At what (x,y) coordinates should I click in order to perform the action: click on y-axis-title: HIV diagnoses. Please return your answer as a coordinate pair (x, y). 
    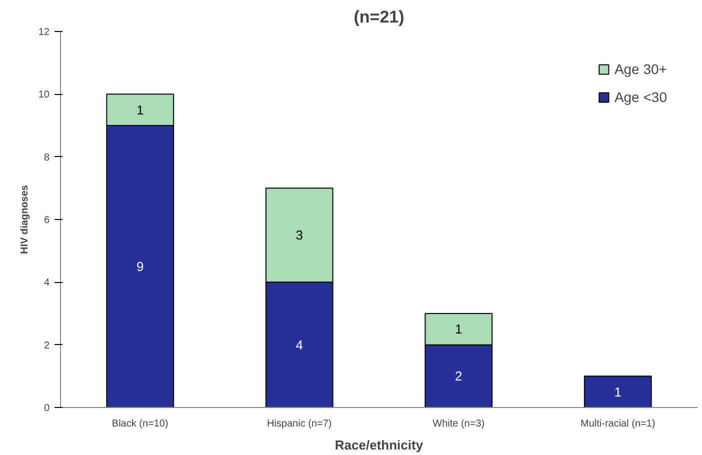
    Looking at the image, I should click on (24, 219).